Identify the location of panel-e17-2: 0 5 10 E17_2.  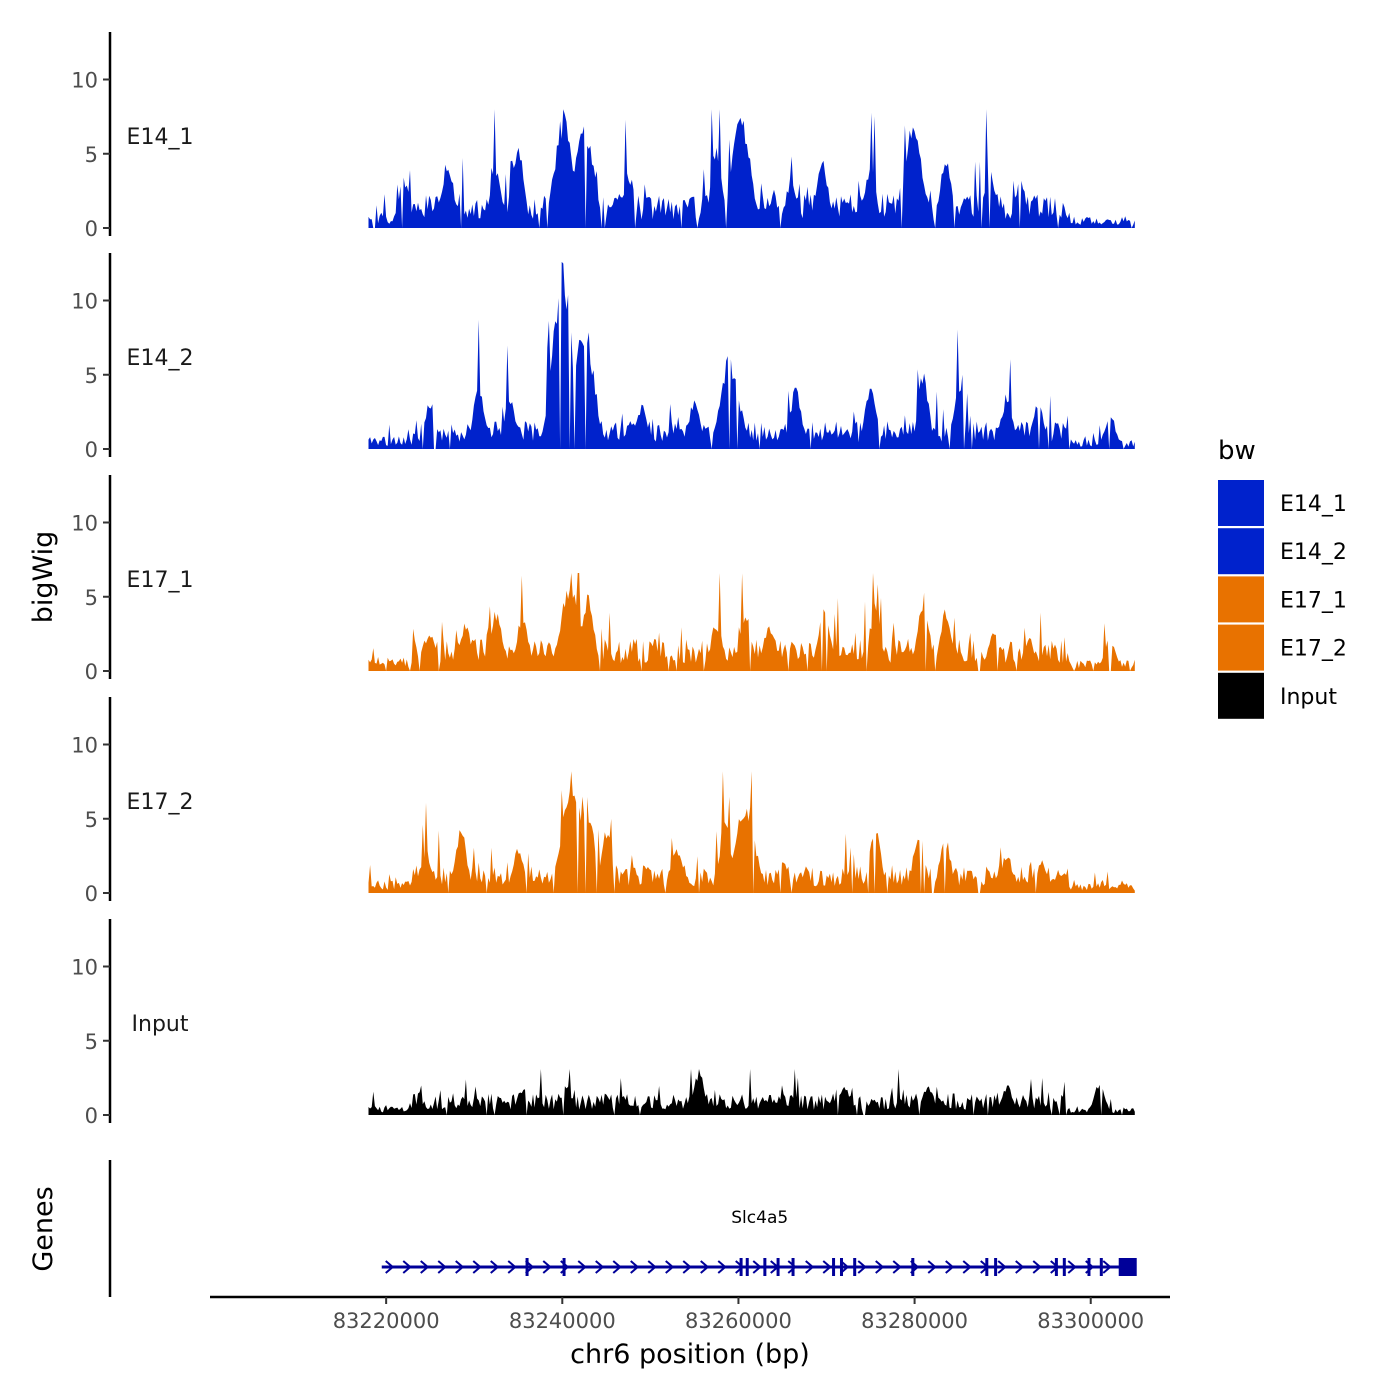
(603, 801).